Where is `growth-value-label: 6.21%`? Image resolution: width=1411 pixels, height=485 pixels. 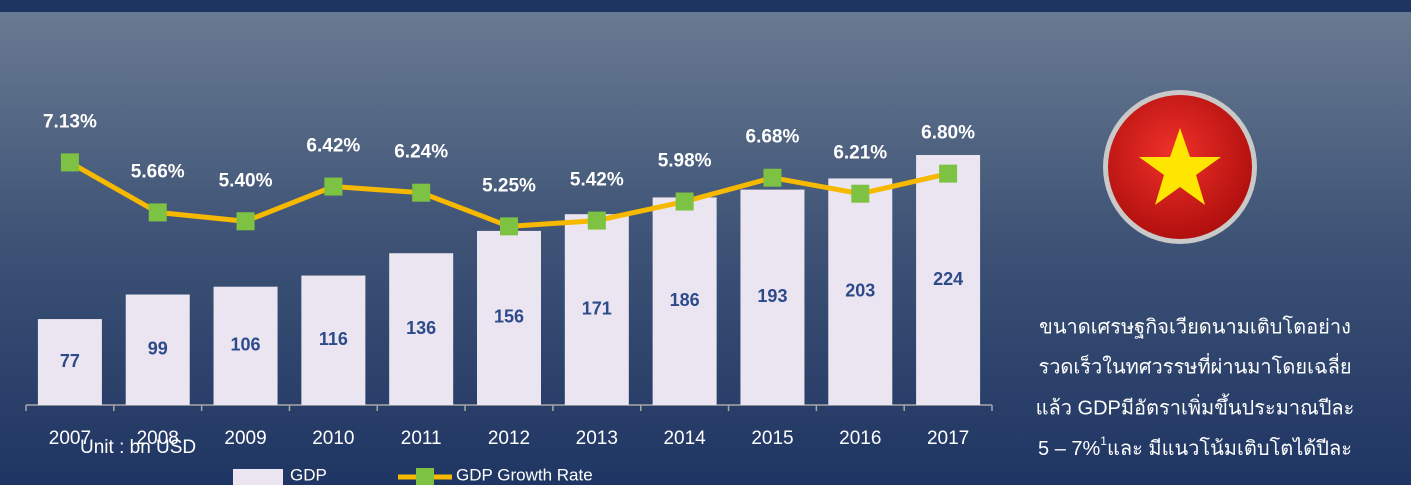 growth-value-label: 6.21% is located at coordinates (860, 153).